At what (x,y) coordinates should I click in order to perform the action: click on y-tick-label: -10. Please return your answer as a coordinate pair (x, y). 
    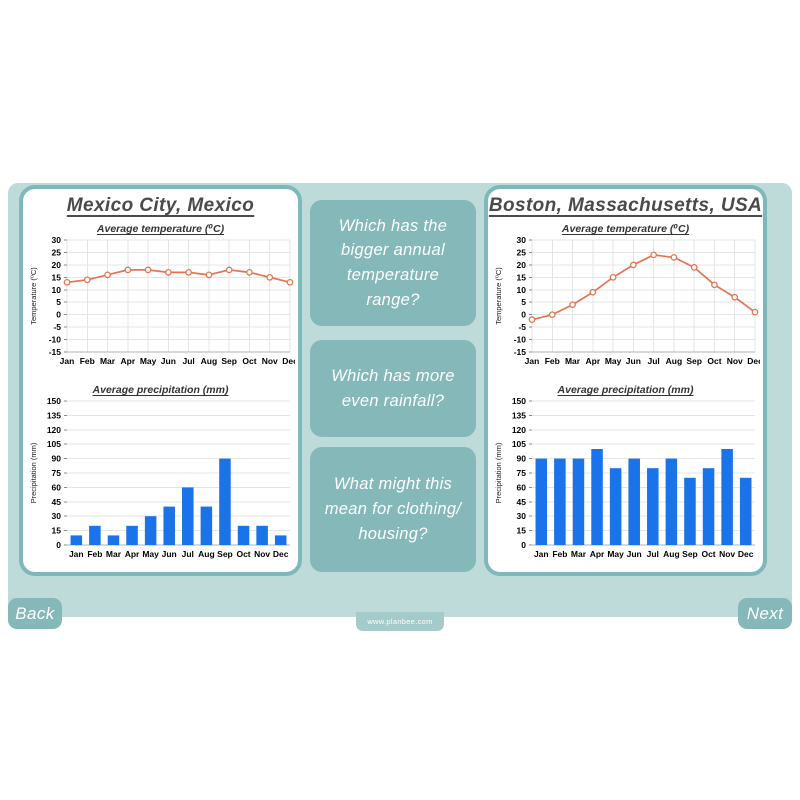
    Looking at the image, I should click on (519, 340).